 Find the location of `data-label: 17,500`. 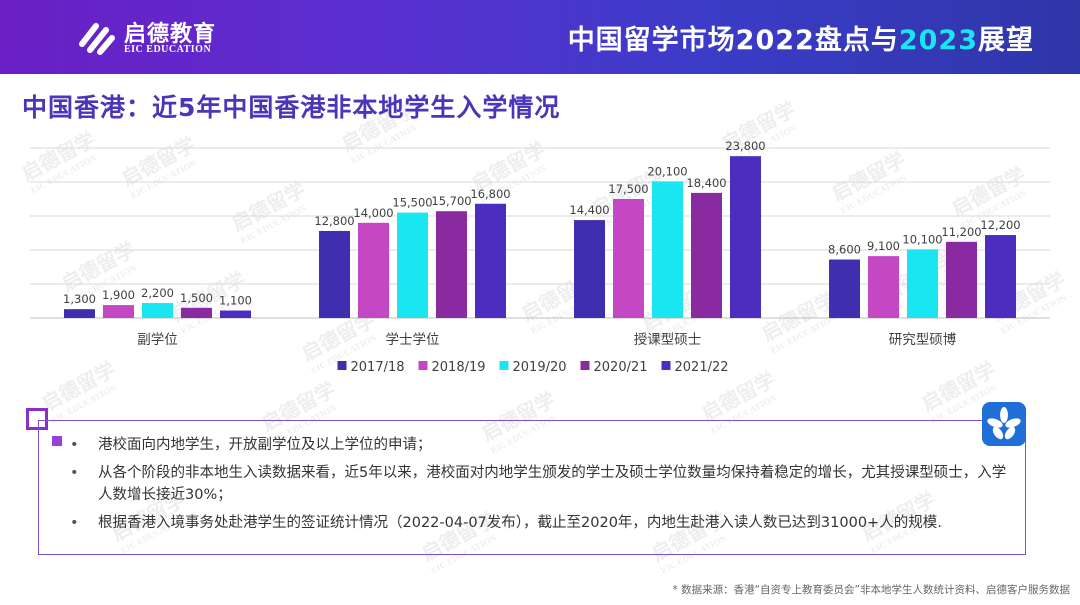

data-label: 17,500 is located at coordinates (628, 189).